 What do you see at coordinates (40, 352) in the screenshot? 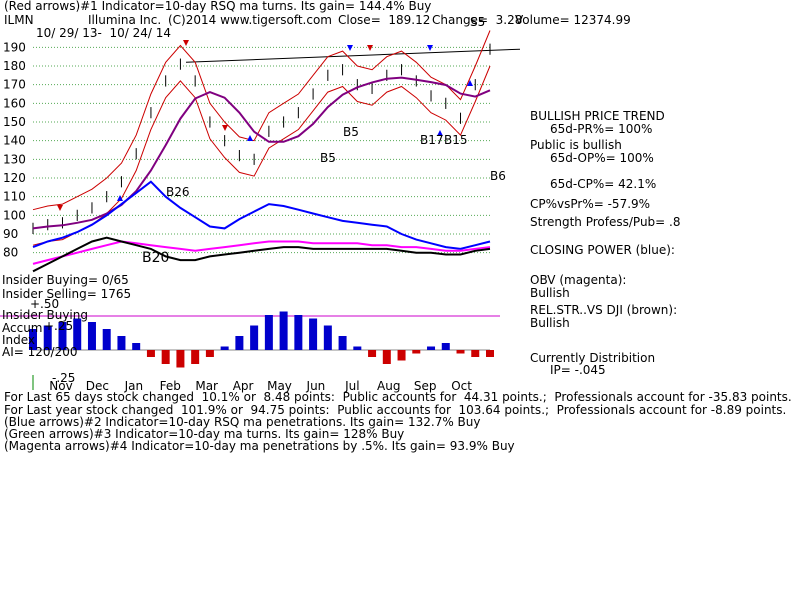
I see `ai-label: AI= 120/200` at bounding box center [40, 352].